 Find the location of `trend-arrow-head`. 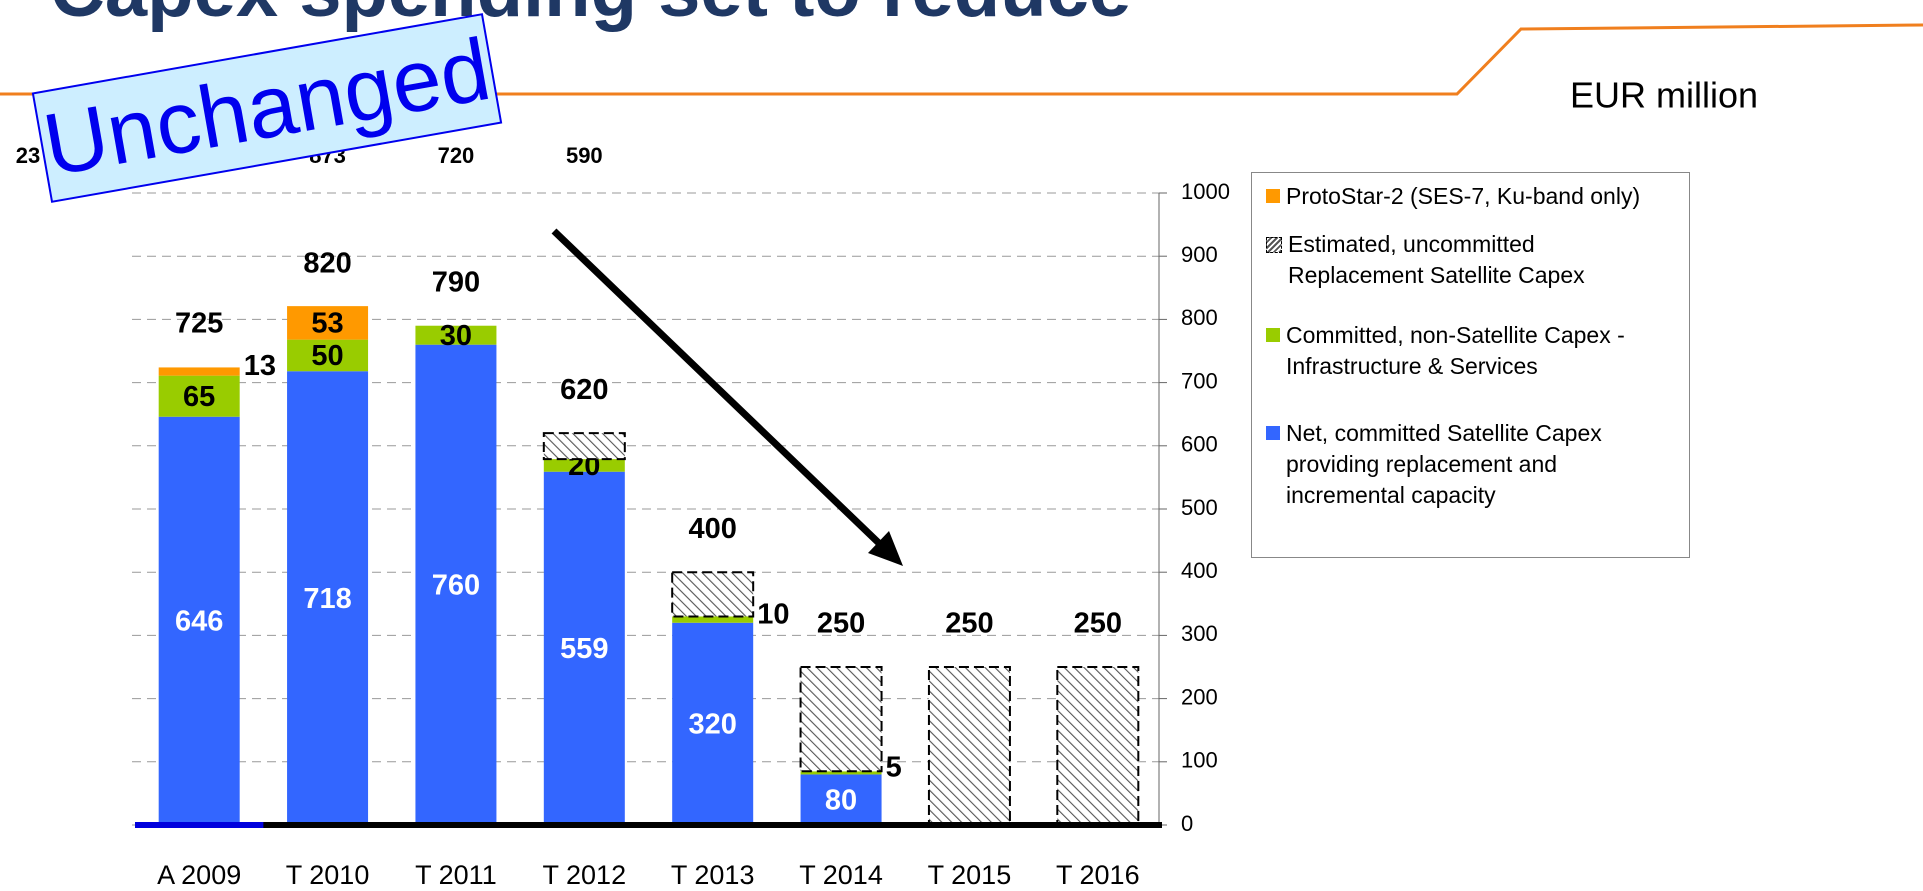

trend-arrow-head is located at coordinates (885, 548).